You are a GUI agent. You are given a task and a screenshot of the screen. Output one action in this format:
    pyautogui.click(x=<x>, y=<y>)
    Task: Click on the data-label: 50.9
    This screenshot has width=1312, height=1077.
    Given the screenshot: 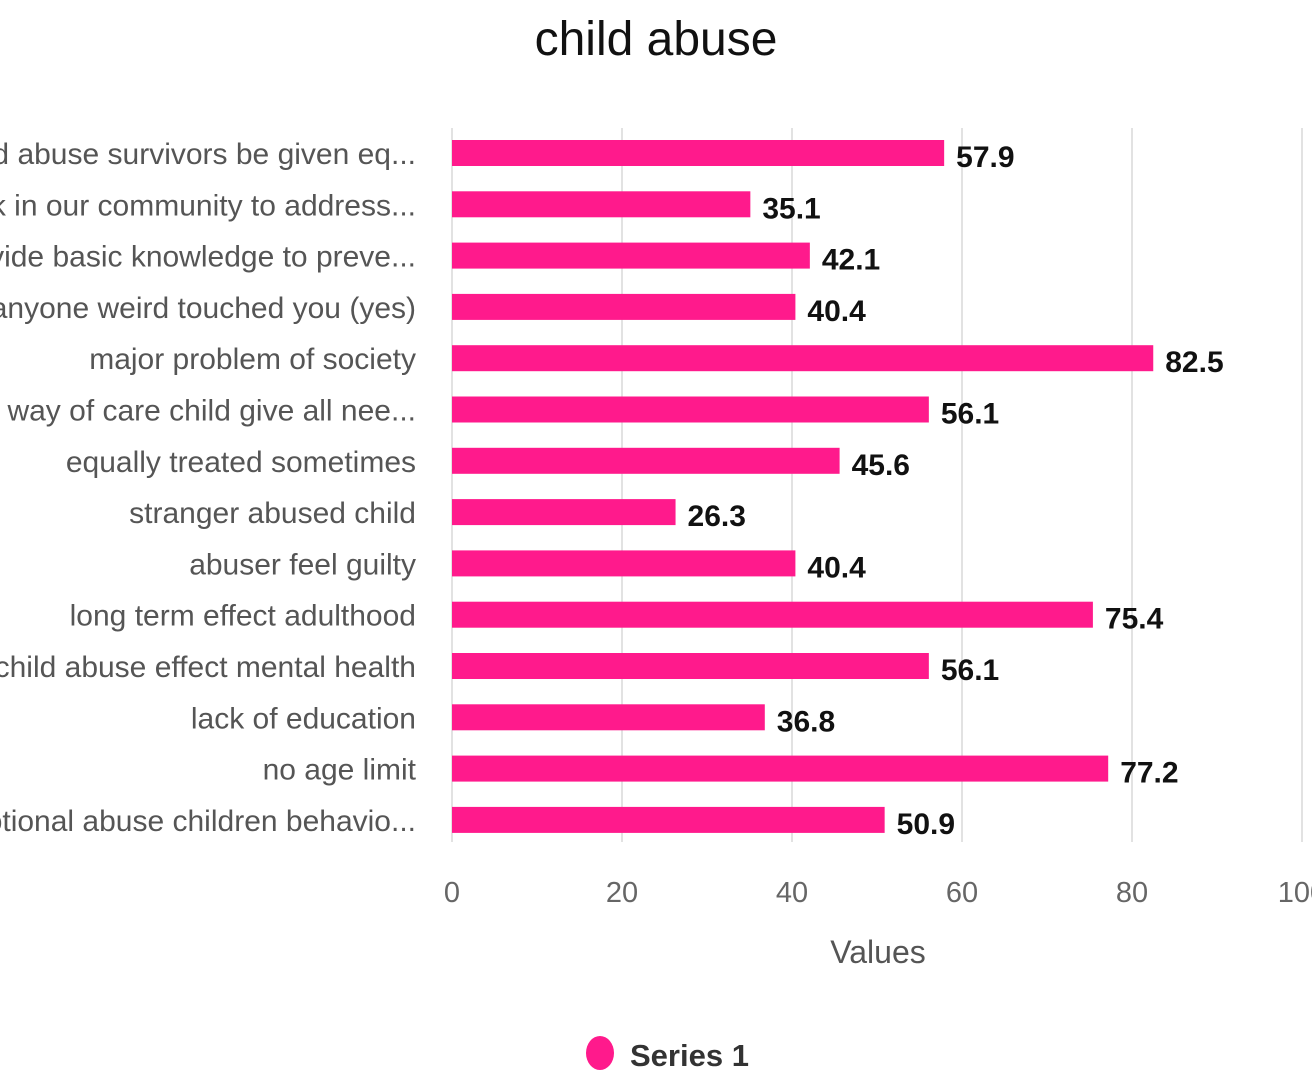 What is the action you would take?
    pyautogui.click(x=926, y=824)
    